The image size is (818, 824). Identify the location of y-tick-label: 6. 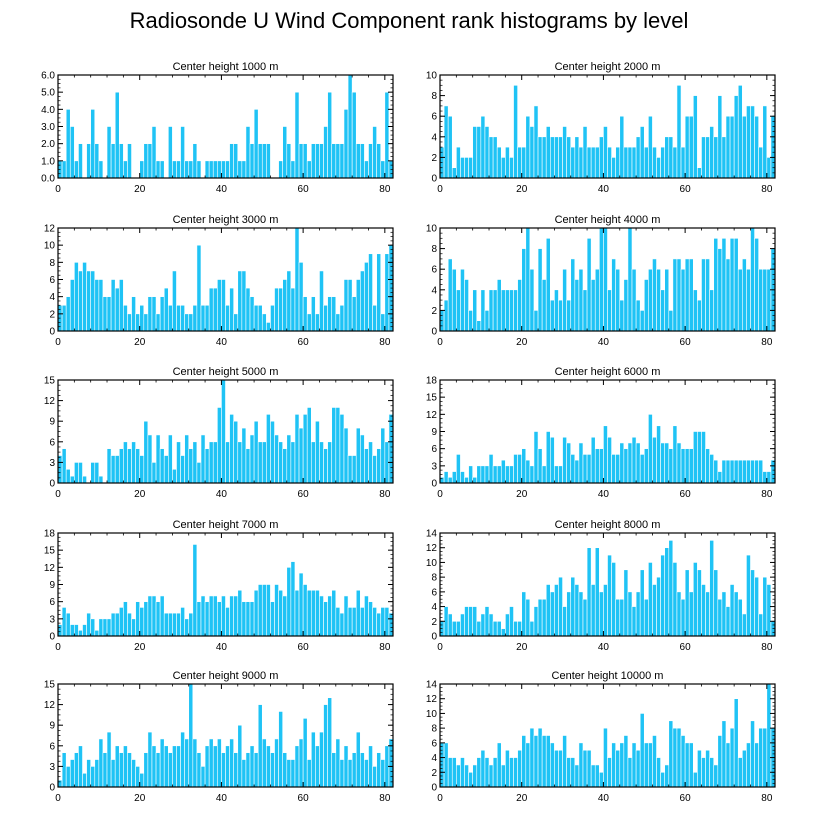
(52, 280).